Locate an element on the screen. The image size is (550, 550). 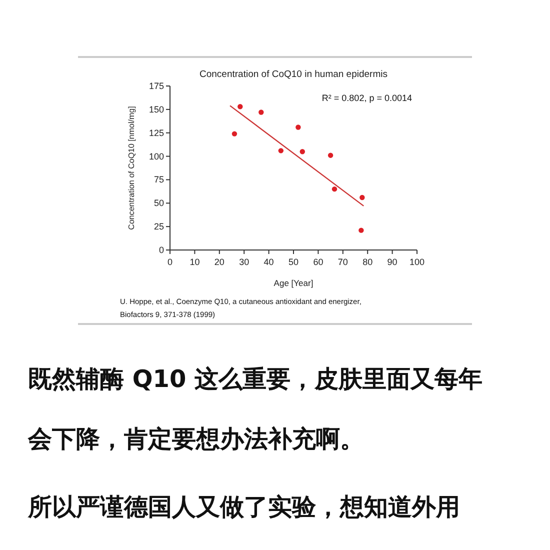
x-tick-label: 0 is located at coordinates (170, 262).